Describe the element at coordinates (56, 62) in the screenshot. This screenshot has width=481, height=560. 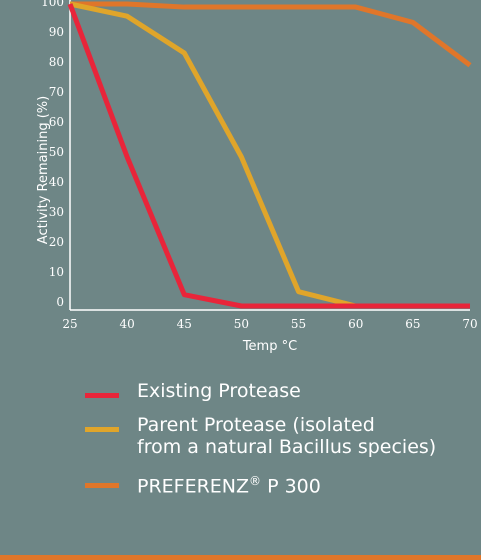
I see `y-tick-label: 80` at that location.